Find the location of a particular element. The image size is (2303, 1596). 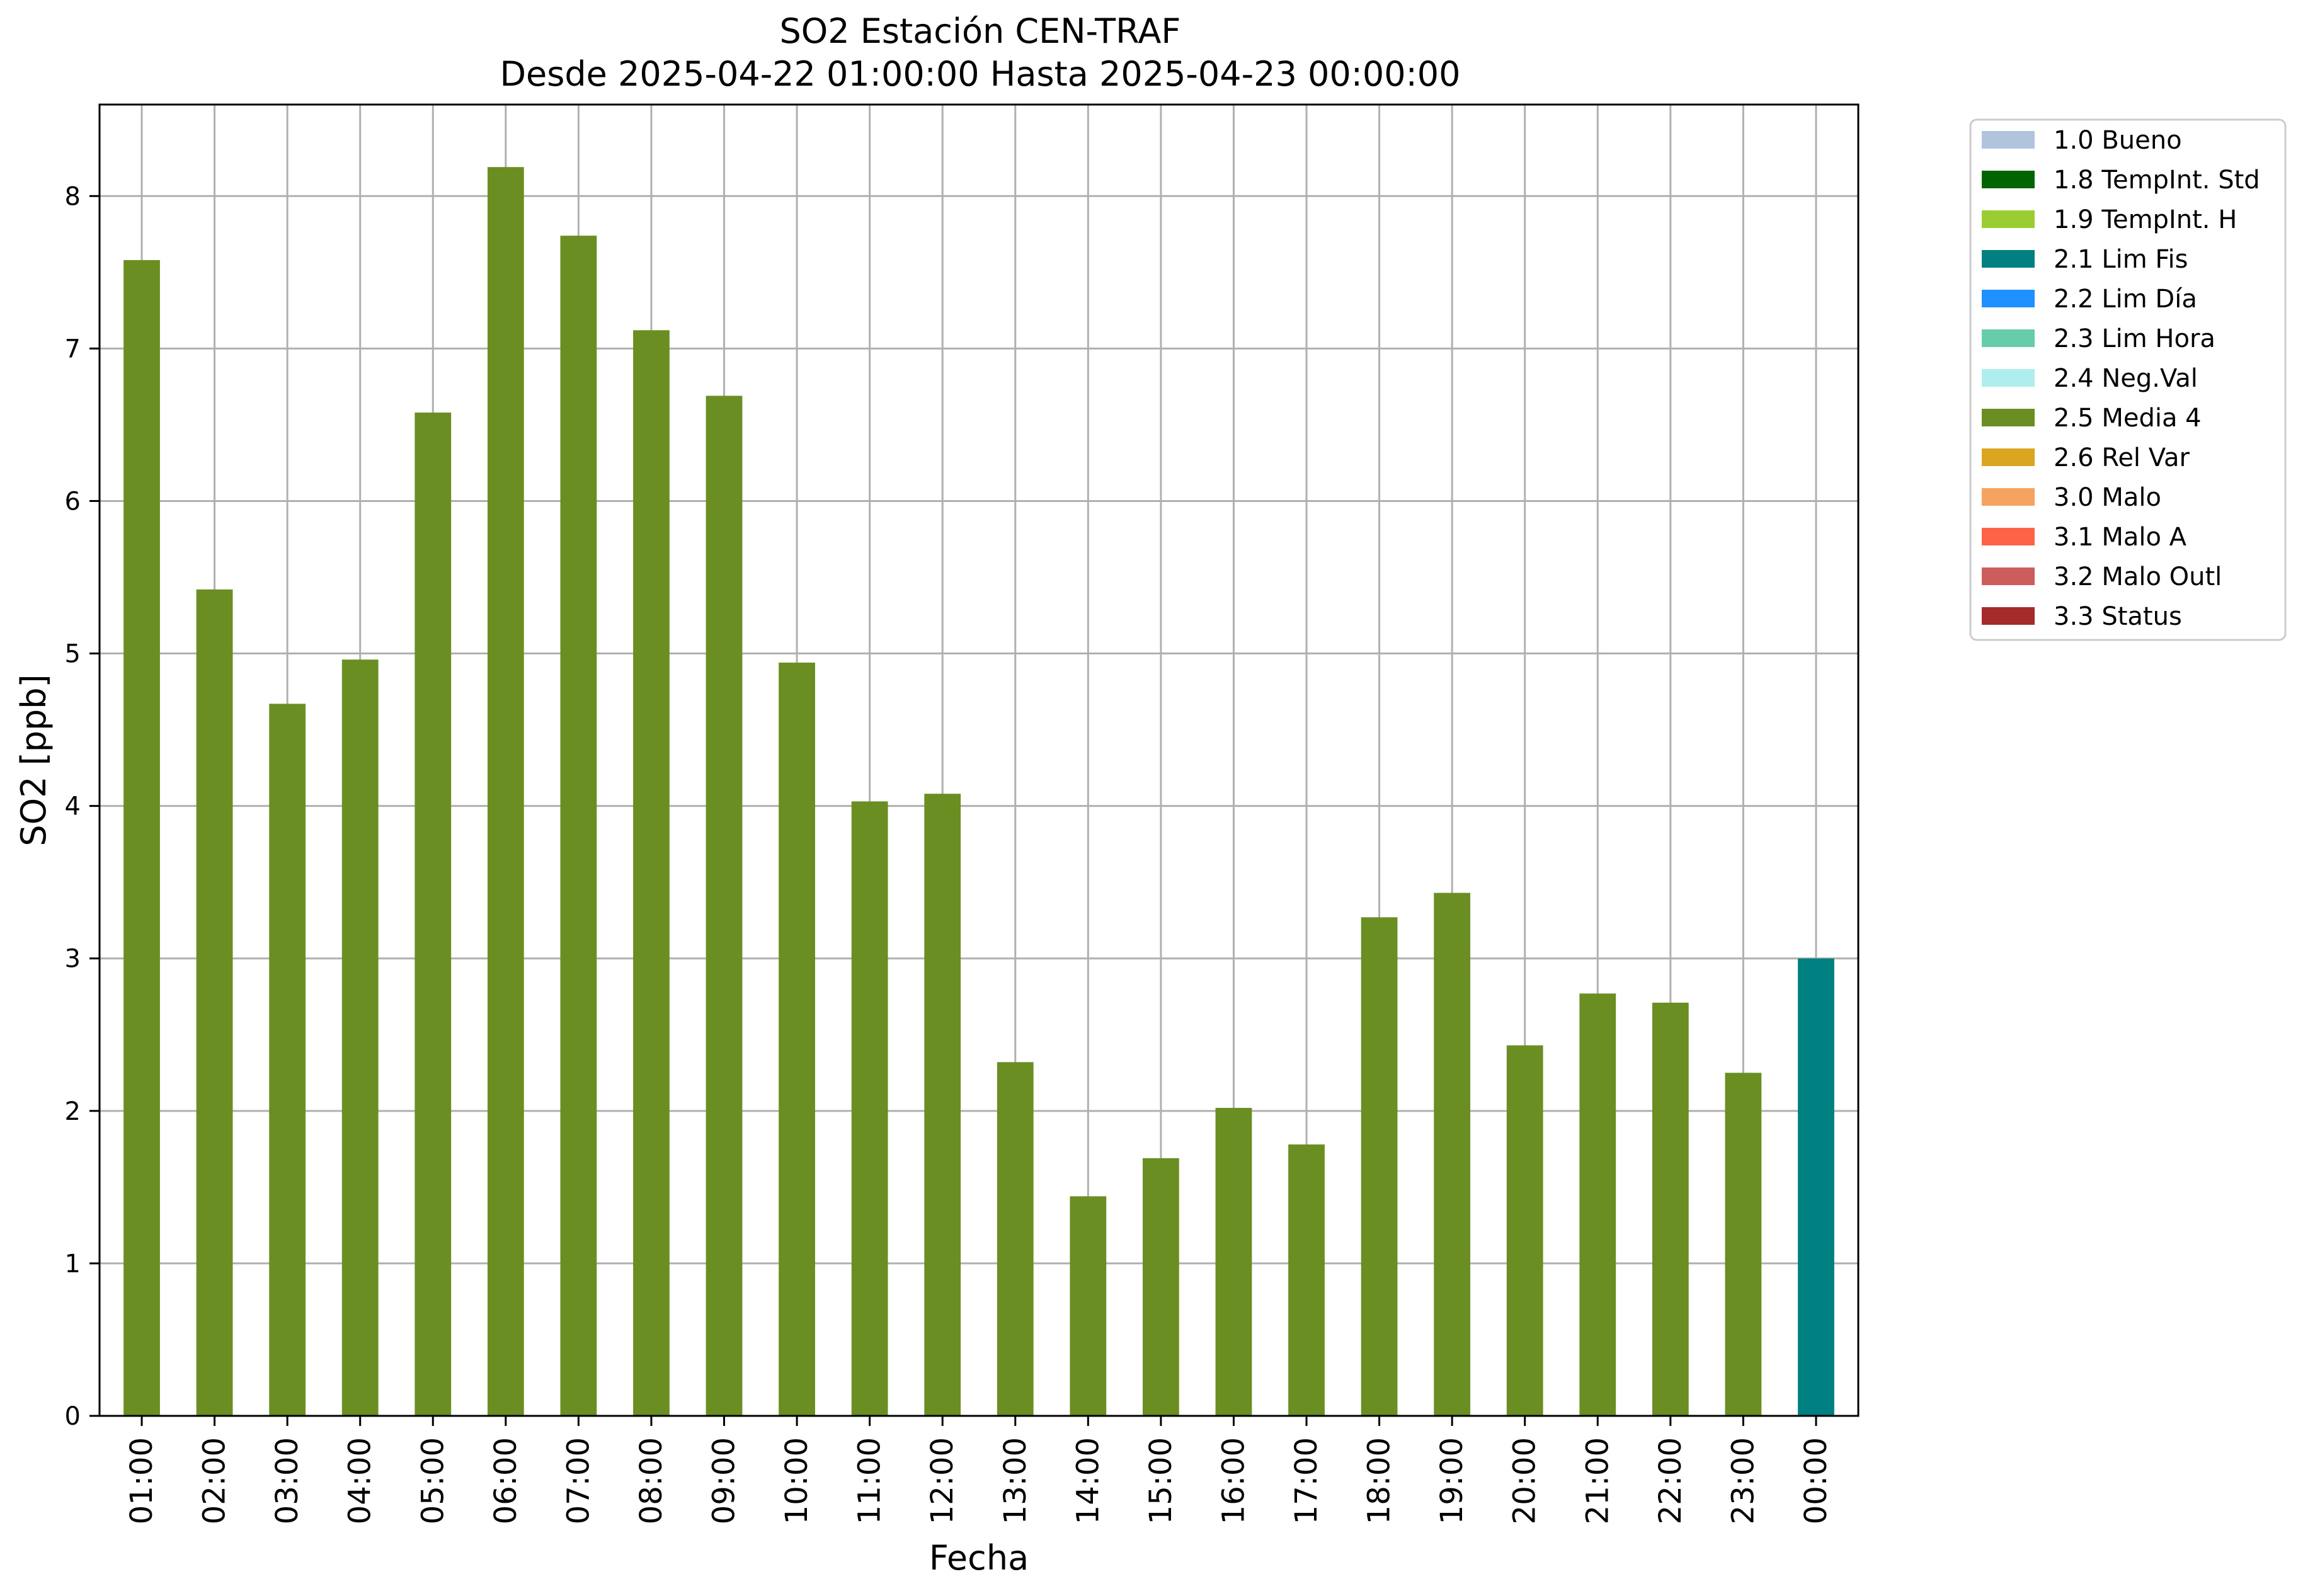

x-tick-label: 12:00 is located at coordinates (943, 1480).